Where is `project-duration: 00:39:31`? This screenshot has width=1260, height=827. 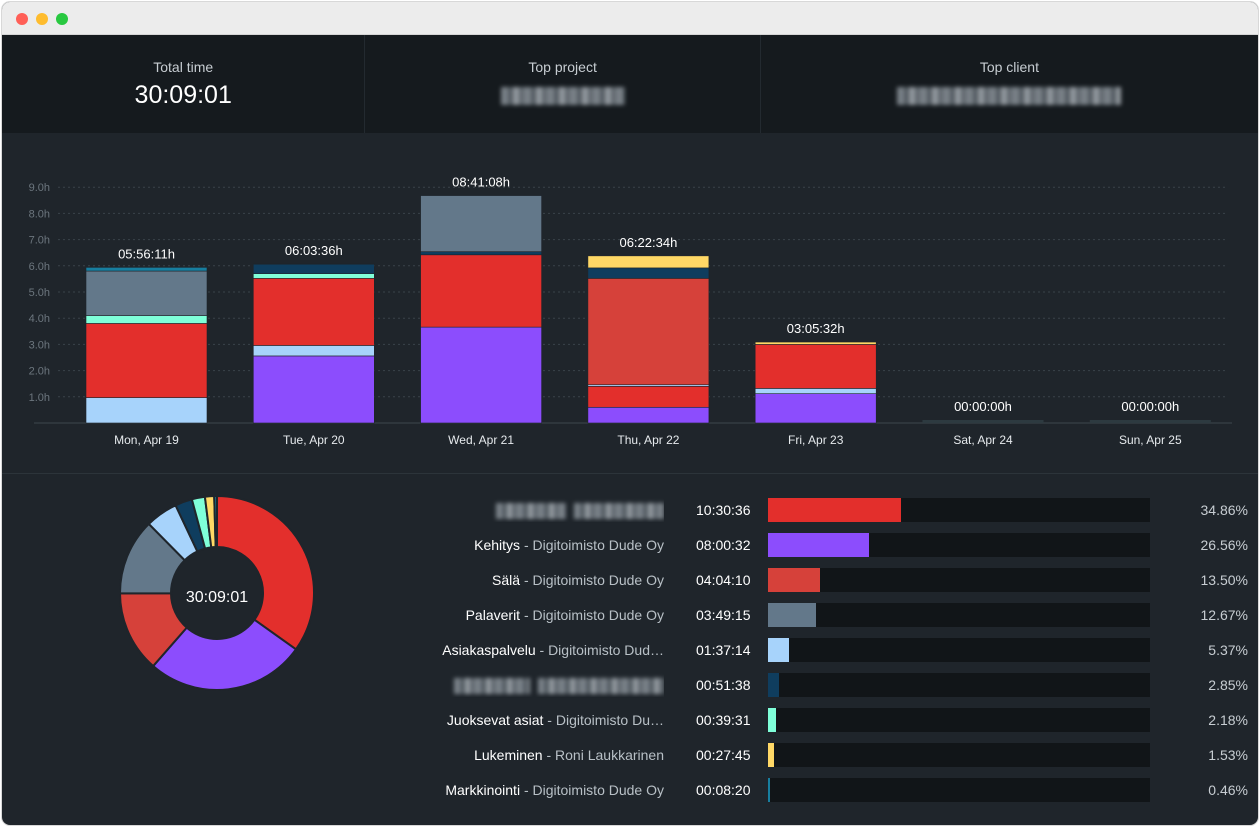
project-duration: 00:39:31 is located at coordinates (723, 720).